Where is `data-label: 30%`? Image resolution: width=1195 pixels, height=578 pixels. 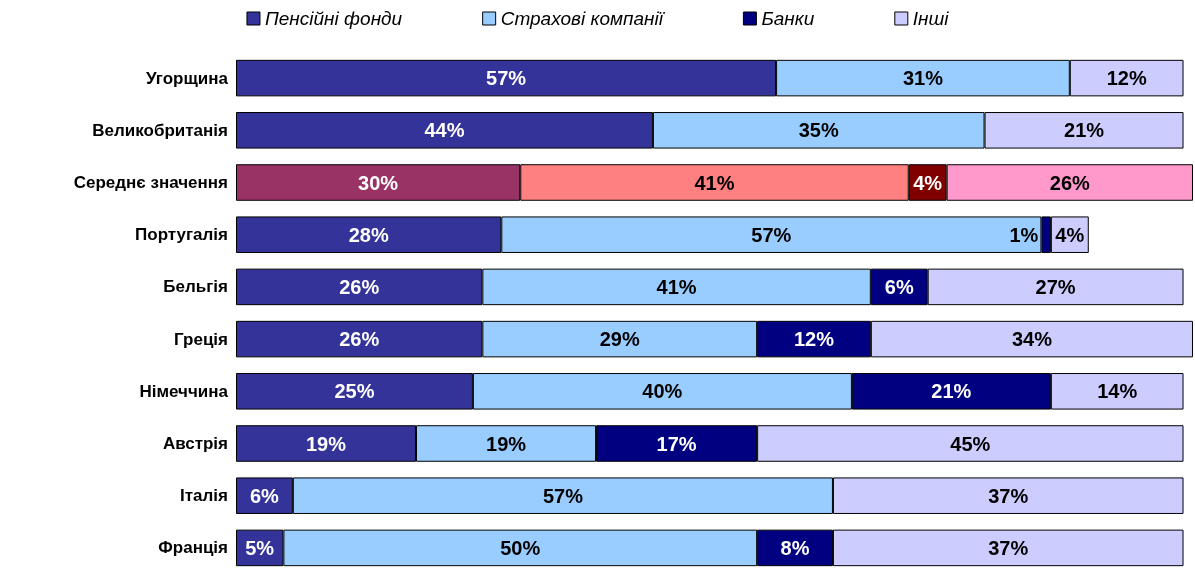 data-label: 30% is located at coordinates (378, 182).